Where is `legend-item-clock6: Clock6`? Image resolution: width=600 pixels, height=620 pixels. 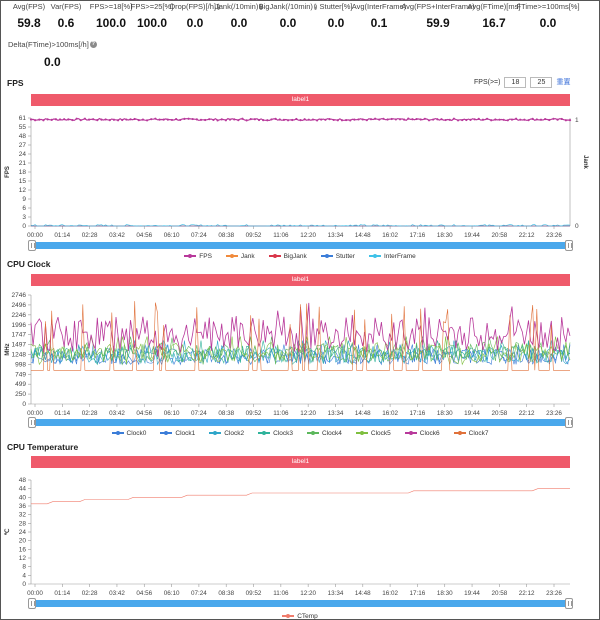 legend-item-clock6: Clock6 is located at coordinates (422, 433).